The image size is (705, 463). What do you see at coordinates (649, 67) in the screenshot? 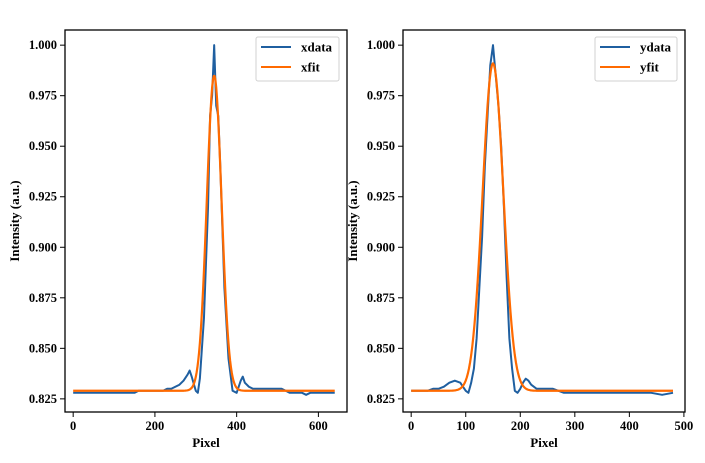
I see `legend-label-yfit: yfit` at bounding box center [649, 67].